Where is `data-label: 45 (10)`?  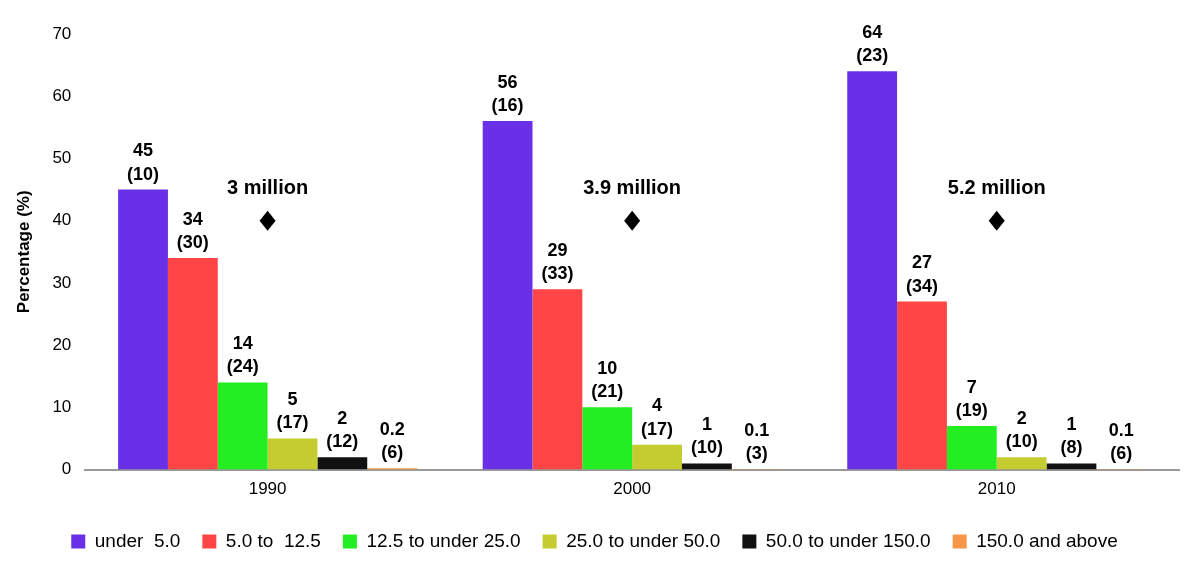 data-label: 45 (10) is located at coordinates (143, 162).